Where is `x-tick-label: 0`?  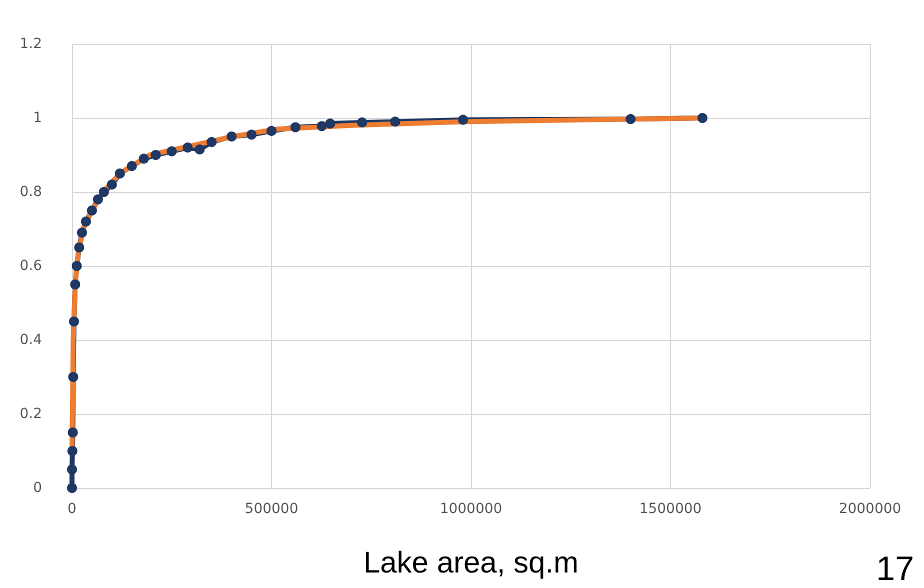 x-tick-label: 0 is located at coordinates (72, 509).